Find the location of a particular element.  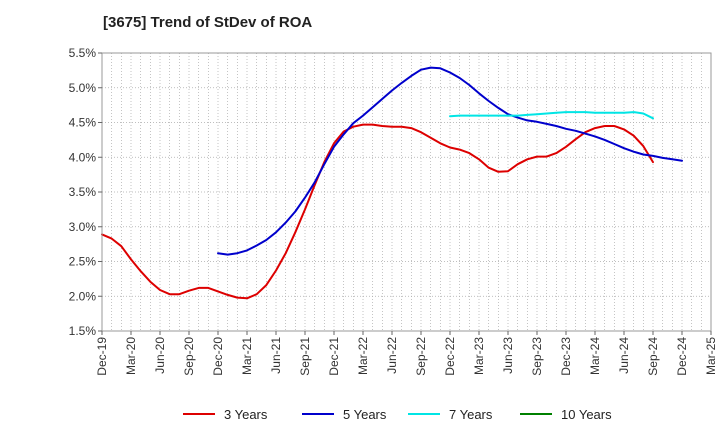

y-tick-label: 5.0% is located at coordinates (83, 88).